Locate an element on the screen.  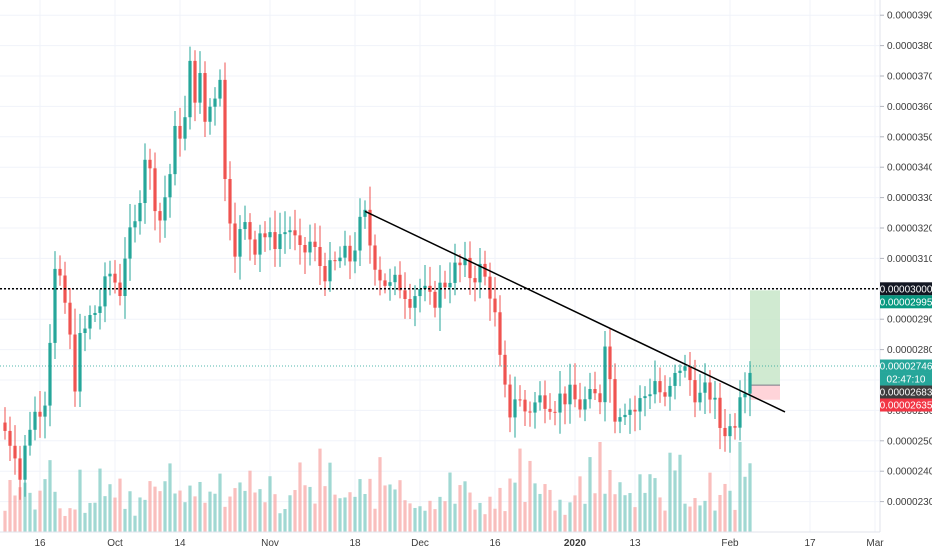
x-tick-label: 18 is located at coordinates (355, 543).